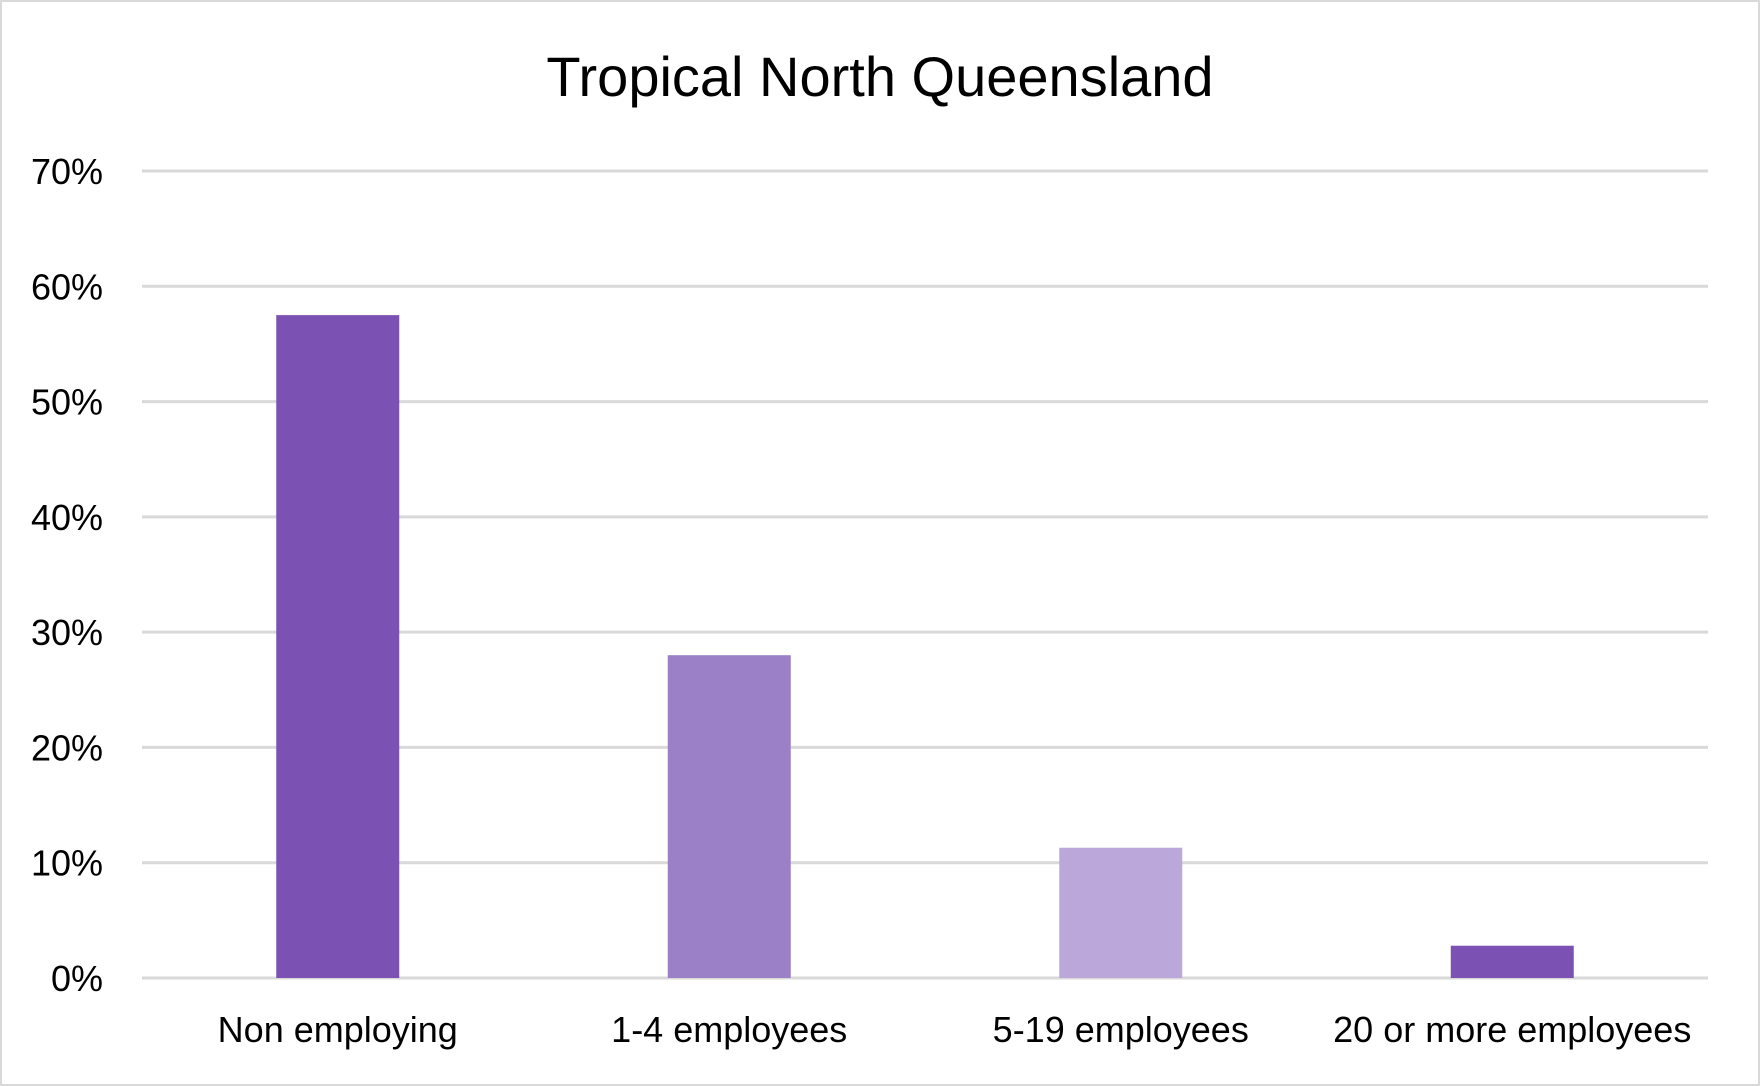 This screenshot has height=1086, width=1760. Describe the element at coordinates (67, 517) in the screenshot. I see `y-tick-label: 40%` at that location.